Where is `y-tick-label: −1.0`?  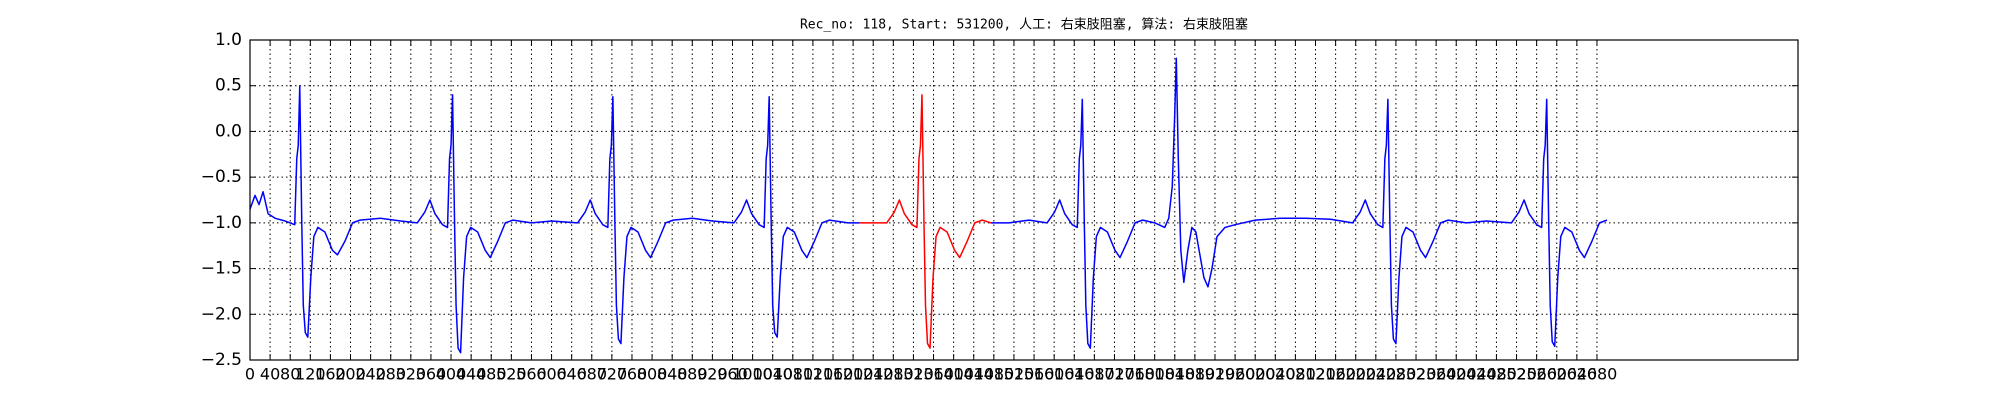 y-tick-label: −1.0 is located at coordinates (221, 223).